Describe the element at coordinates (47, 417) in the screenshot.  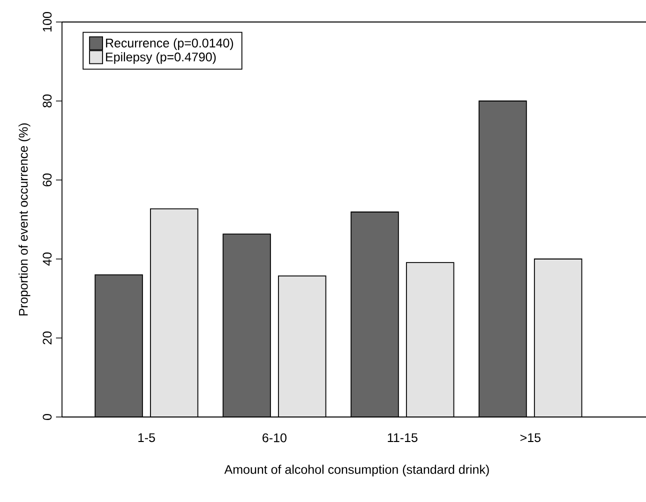
I see `y-tick-label: 0` at that location.